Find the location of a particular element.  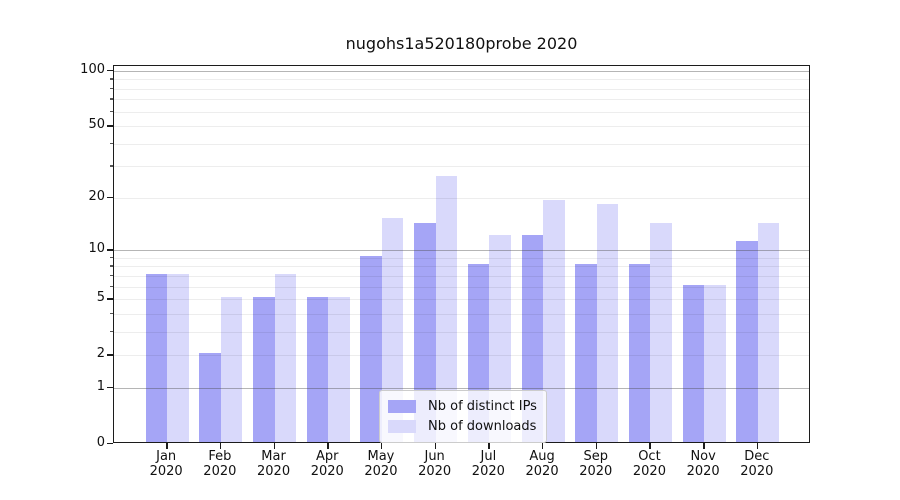

x-tick-label: Jan 2020 is located at coordinates (166, 464).